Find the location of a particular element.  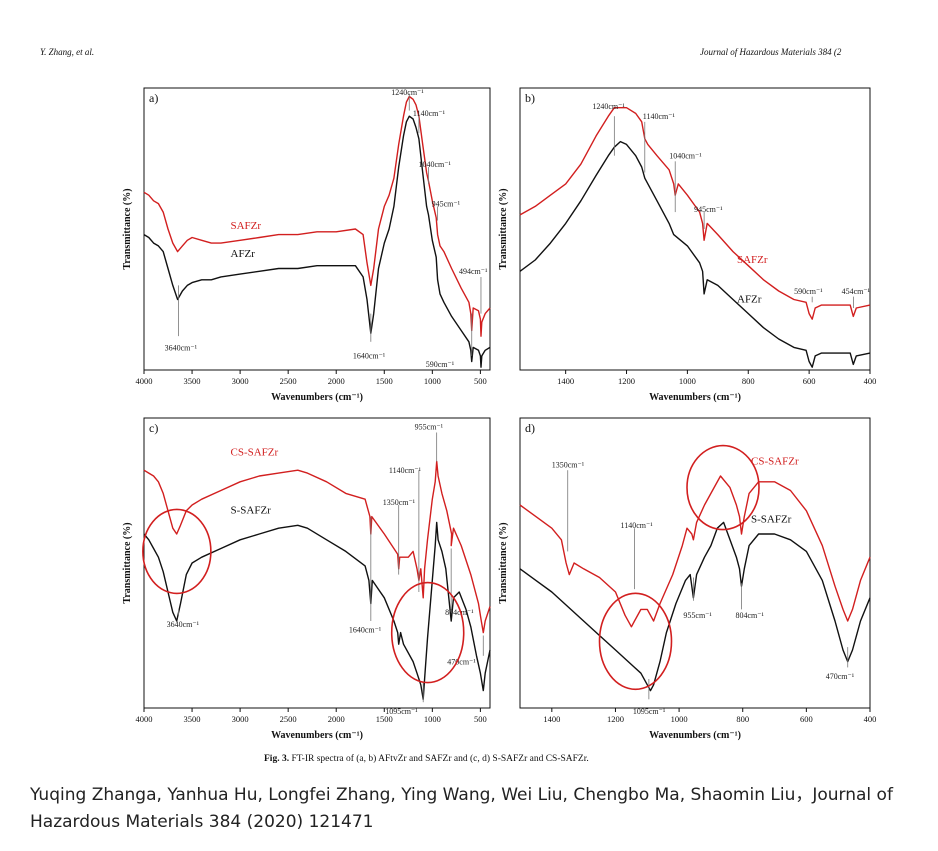

caption-prefix: Fig. 3. is located at coordinates (277, 759).